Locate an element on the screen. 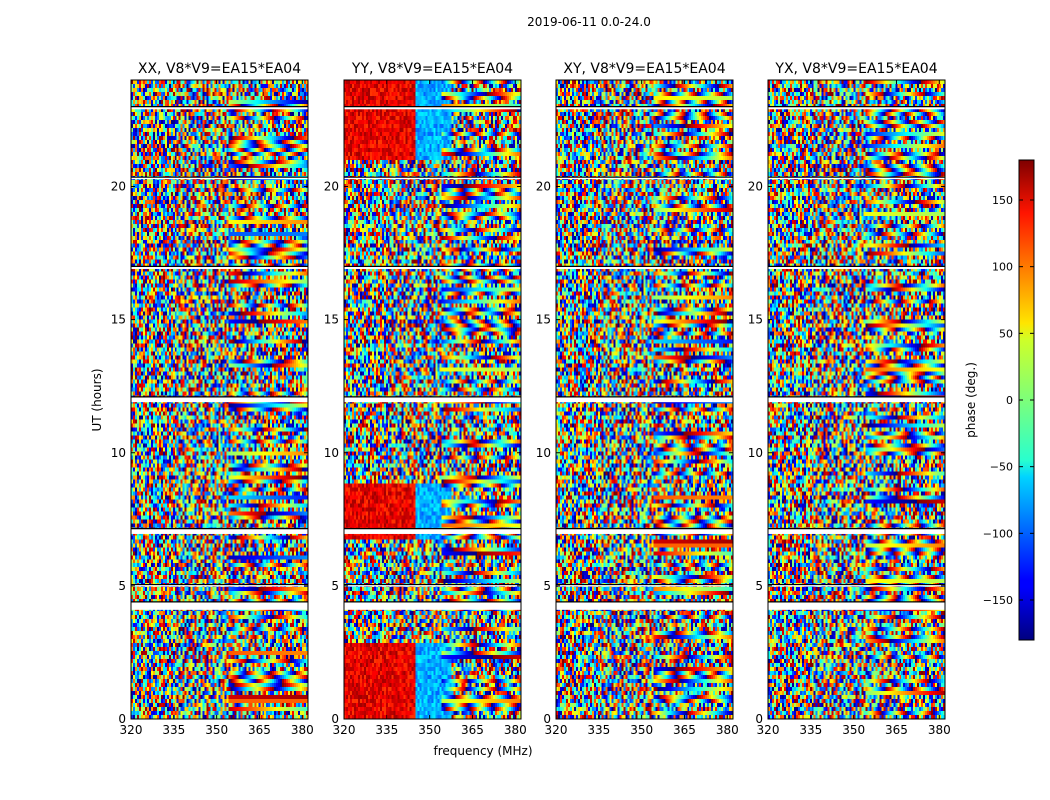 The height and width of the screenshot is (800, 1050). figure-suptitle: 2019-06-11 0.0-24.0 is located at coordinates (589, 22).